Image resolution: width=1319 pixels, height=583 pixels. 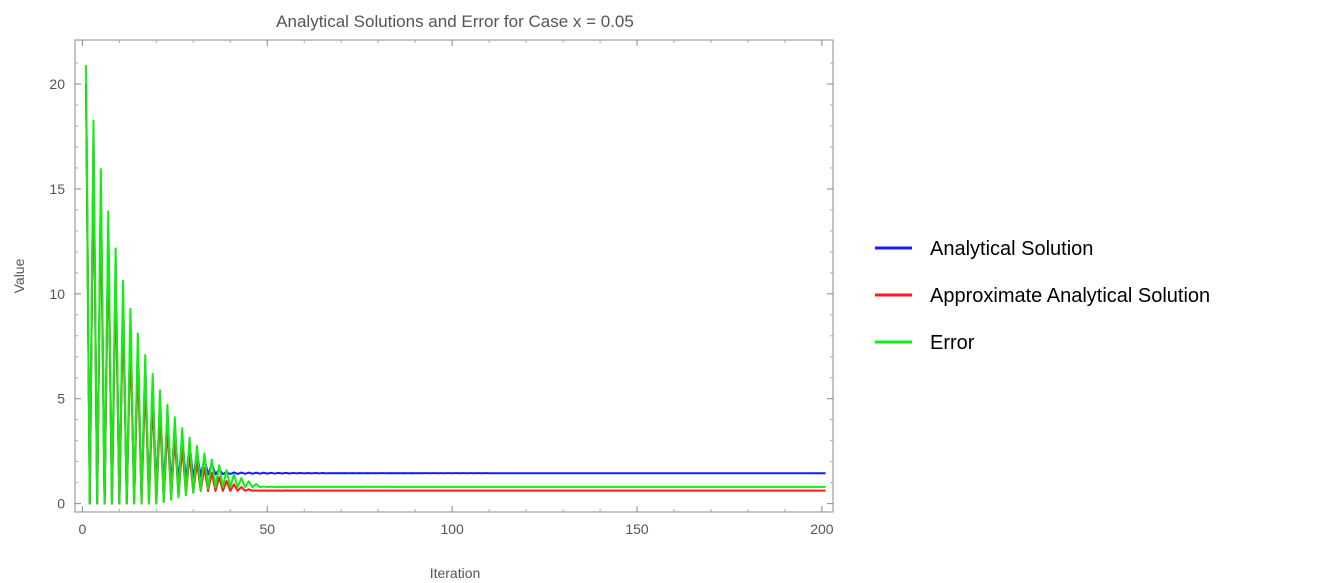 What do you see at coordinates (267, 529) in the screenshot?
I see `x-tick-label: 50` at bounding box center [267, 529].